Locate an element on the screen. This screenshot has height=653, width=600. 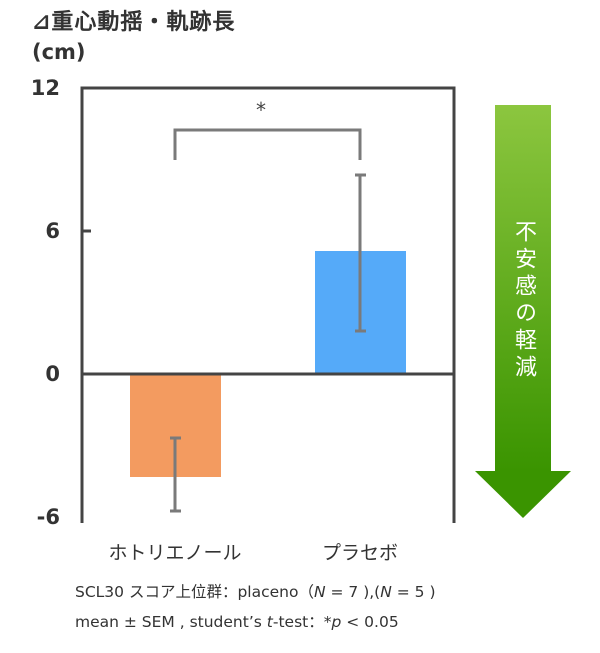
footnote-group: SCL30 スコア上位群：placeno（N = 7 ),(N = 5 ) is located at coordinates (255, 591).